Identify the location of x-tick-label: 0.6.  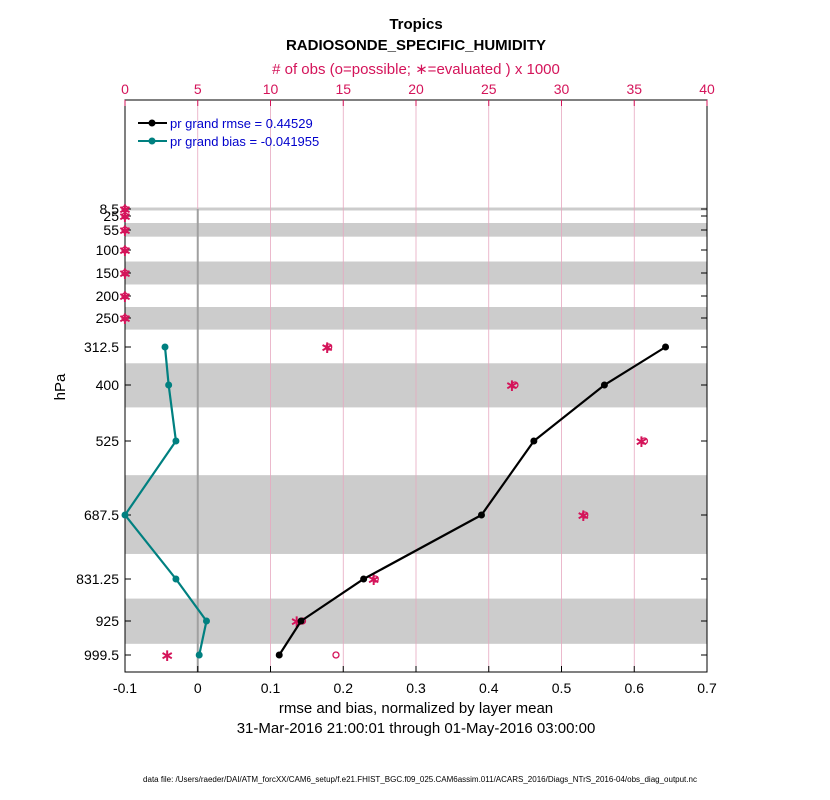
(635, 688).